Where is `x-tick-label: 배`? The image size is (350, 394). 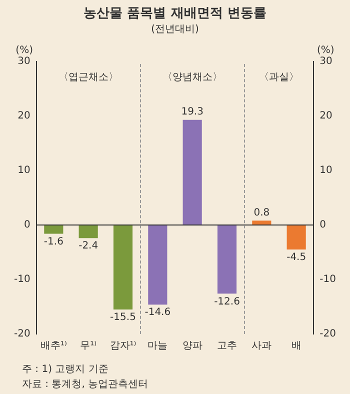 x-tick-label: 배 is located at coordinates (296, 346).